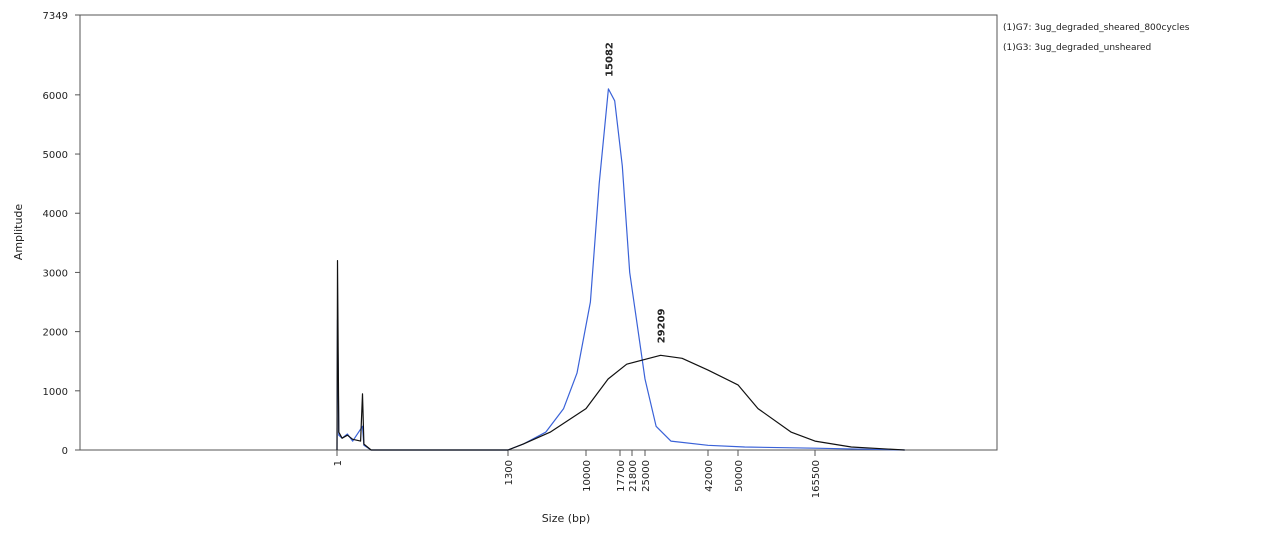 This screenshot has height=538, width=1281. What do you see at coordinates (587, 476) in the screenshot?
I see `x-tick-label: 10000` at bounding box center [587, 476].